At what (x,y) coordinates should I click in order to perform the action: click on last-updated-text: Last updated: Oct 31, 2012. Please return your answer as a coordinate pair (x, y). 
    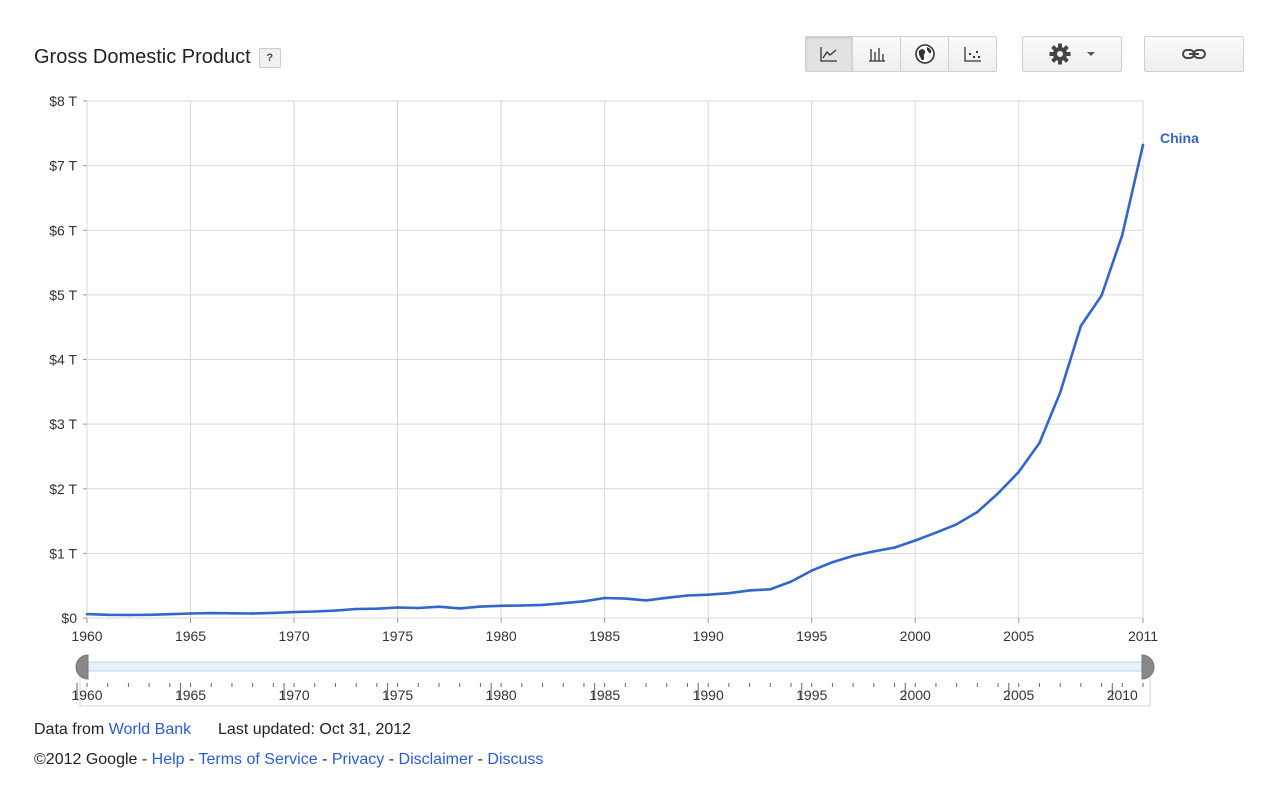
    Looking at the image, I should click on (315, 729).